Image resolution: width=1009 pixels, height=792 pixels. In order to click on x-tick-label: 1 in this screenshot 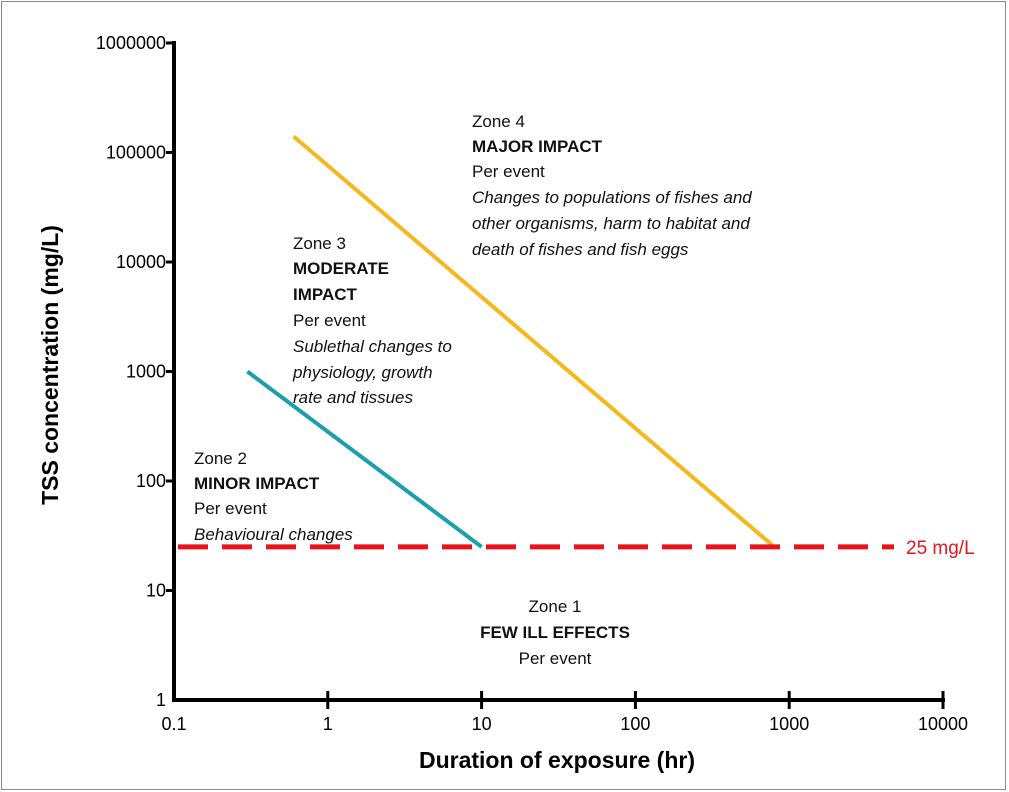, I will do `click(328, 724)`.